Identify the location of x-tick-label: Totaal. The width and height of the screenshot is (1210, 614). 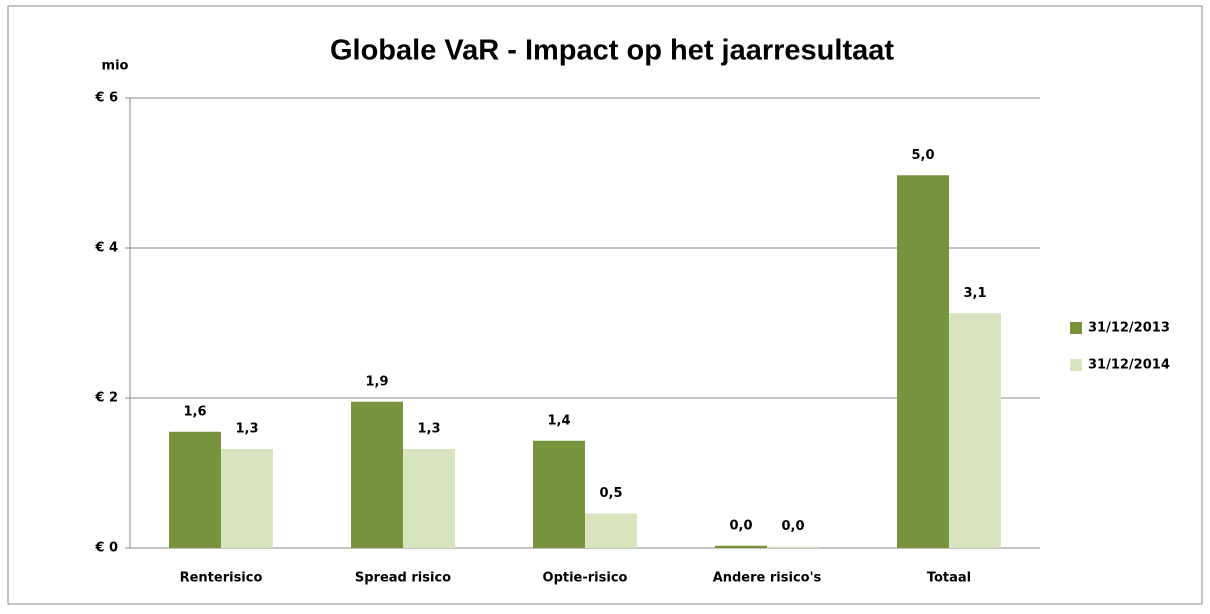
(949, 578).